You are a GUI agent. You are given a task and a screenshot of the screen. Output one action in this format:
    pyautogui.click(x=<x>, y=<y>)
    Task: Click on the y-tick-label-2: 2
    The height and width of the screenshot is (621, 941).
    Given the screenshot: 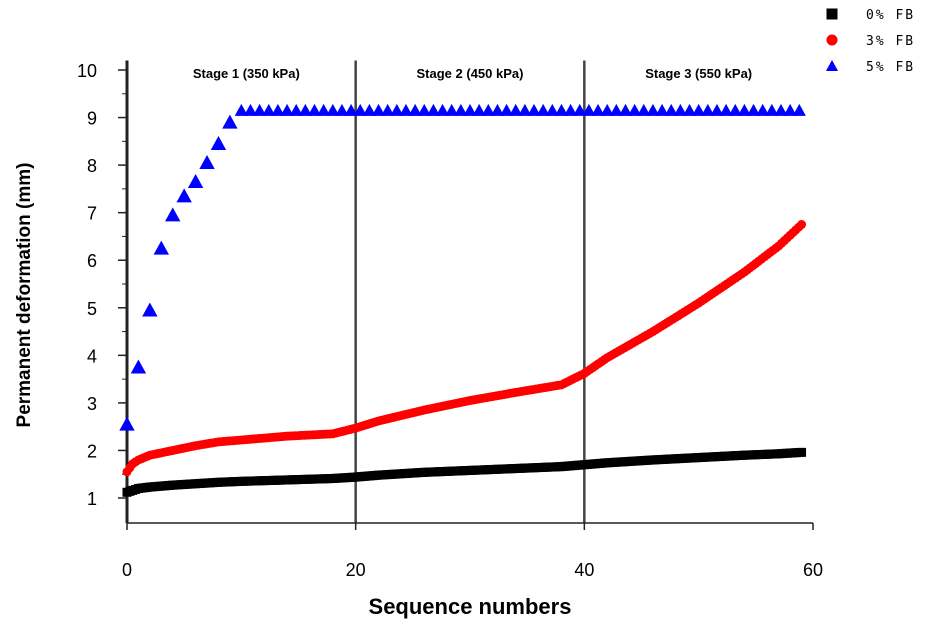 What is the action you would take?
    pyautogui.click(x=92, y=451)
    